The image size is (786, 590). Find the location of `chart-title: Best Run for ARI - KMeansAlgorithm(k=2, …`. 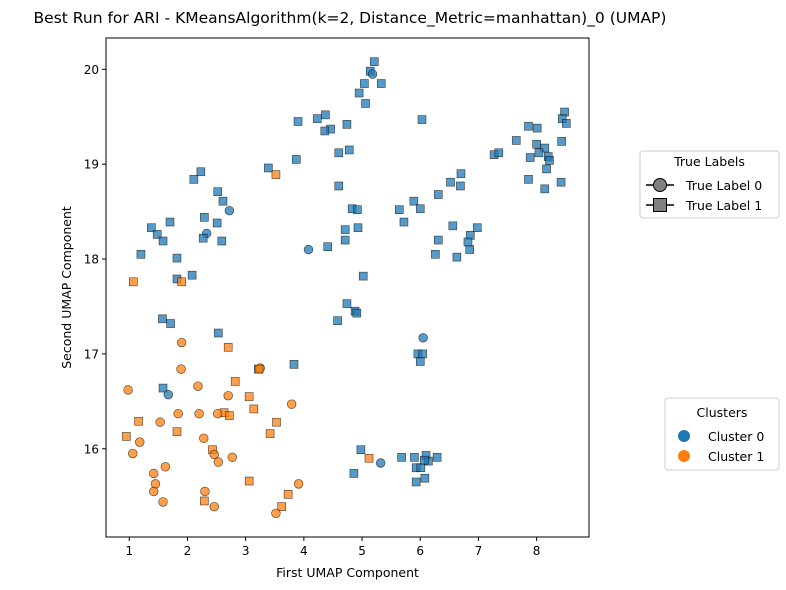

chart-title: Best Run for ARI - KMeansAlgorithm(k=2, … is located at coordinates (350, 18).